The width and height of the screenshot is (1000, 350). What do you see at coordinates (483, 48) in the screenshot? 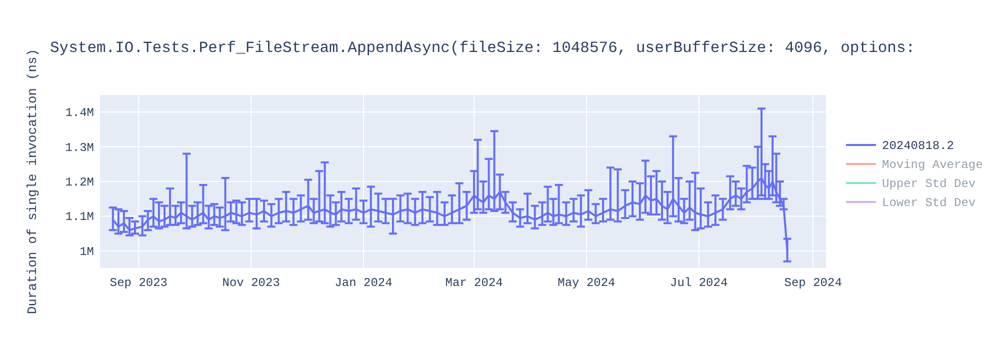
I see `chart-title: System.IO.Tests.Perf_FileStream.AppendAsync(fileSize: 1048576, userBufferSize: 4096, options:` at bounding box center [483, 48].